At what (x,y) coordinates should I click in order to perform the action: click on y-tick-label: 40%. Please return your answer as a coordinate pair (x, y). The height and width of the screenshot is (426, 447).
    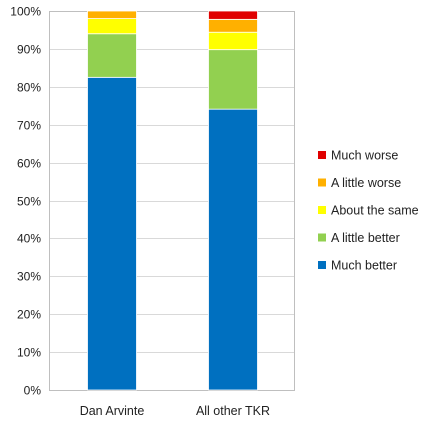
    Looking at the image, I should click on (29, 239).